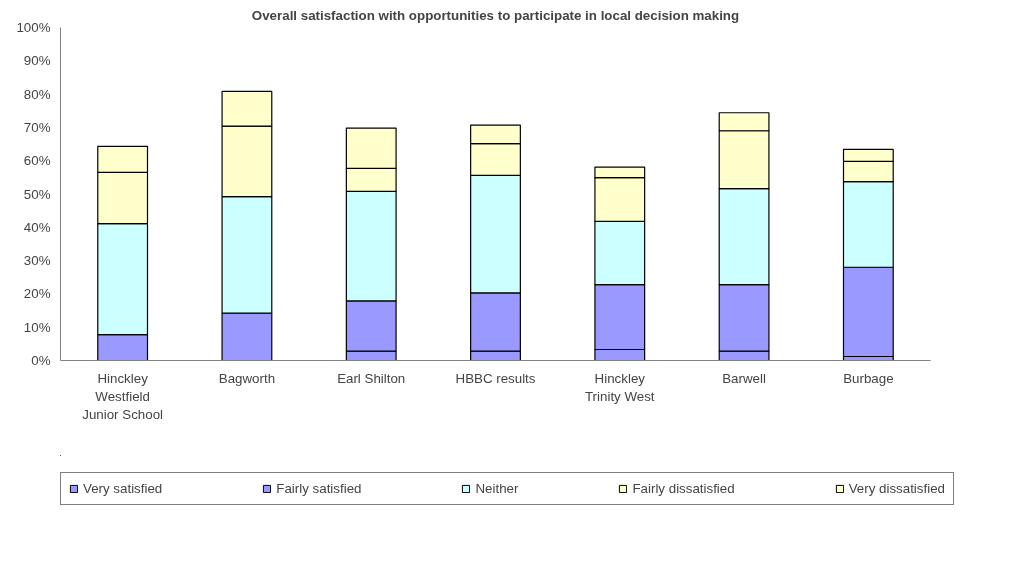  What do you see at coordinates (247, 378) in the screenshot?
I see `x-tick-label: Bagworth` at bounding box center [247, 378].